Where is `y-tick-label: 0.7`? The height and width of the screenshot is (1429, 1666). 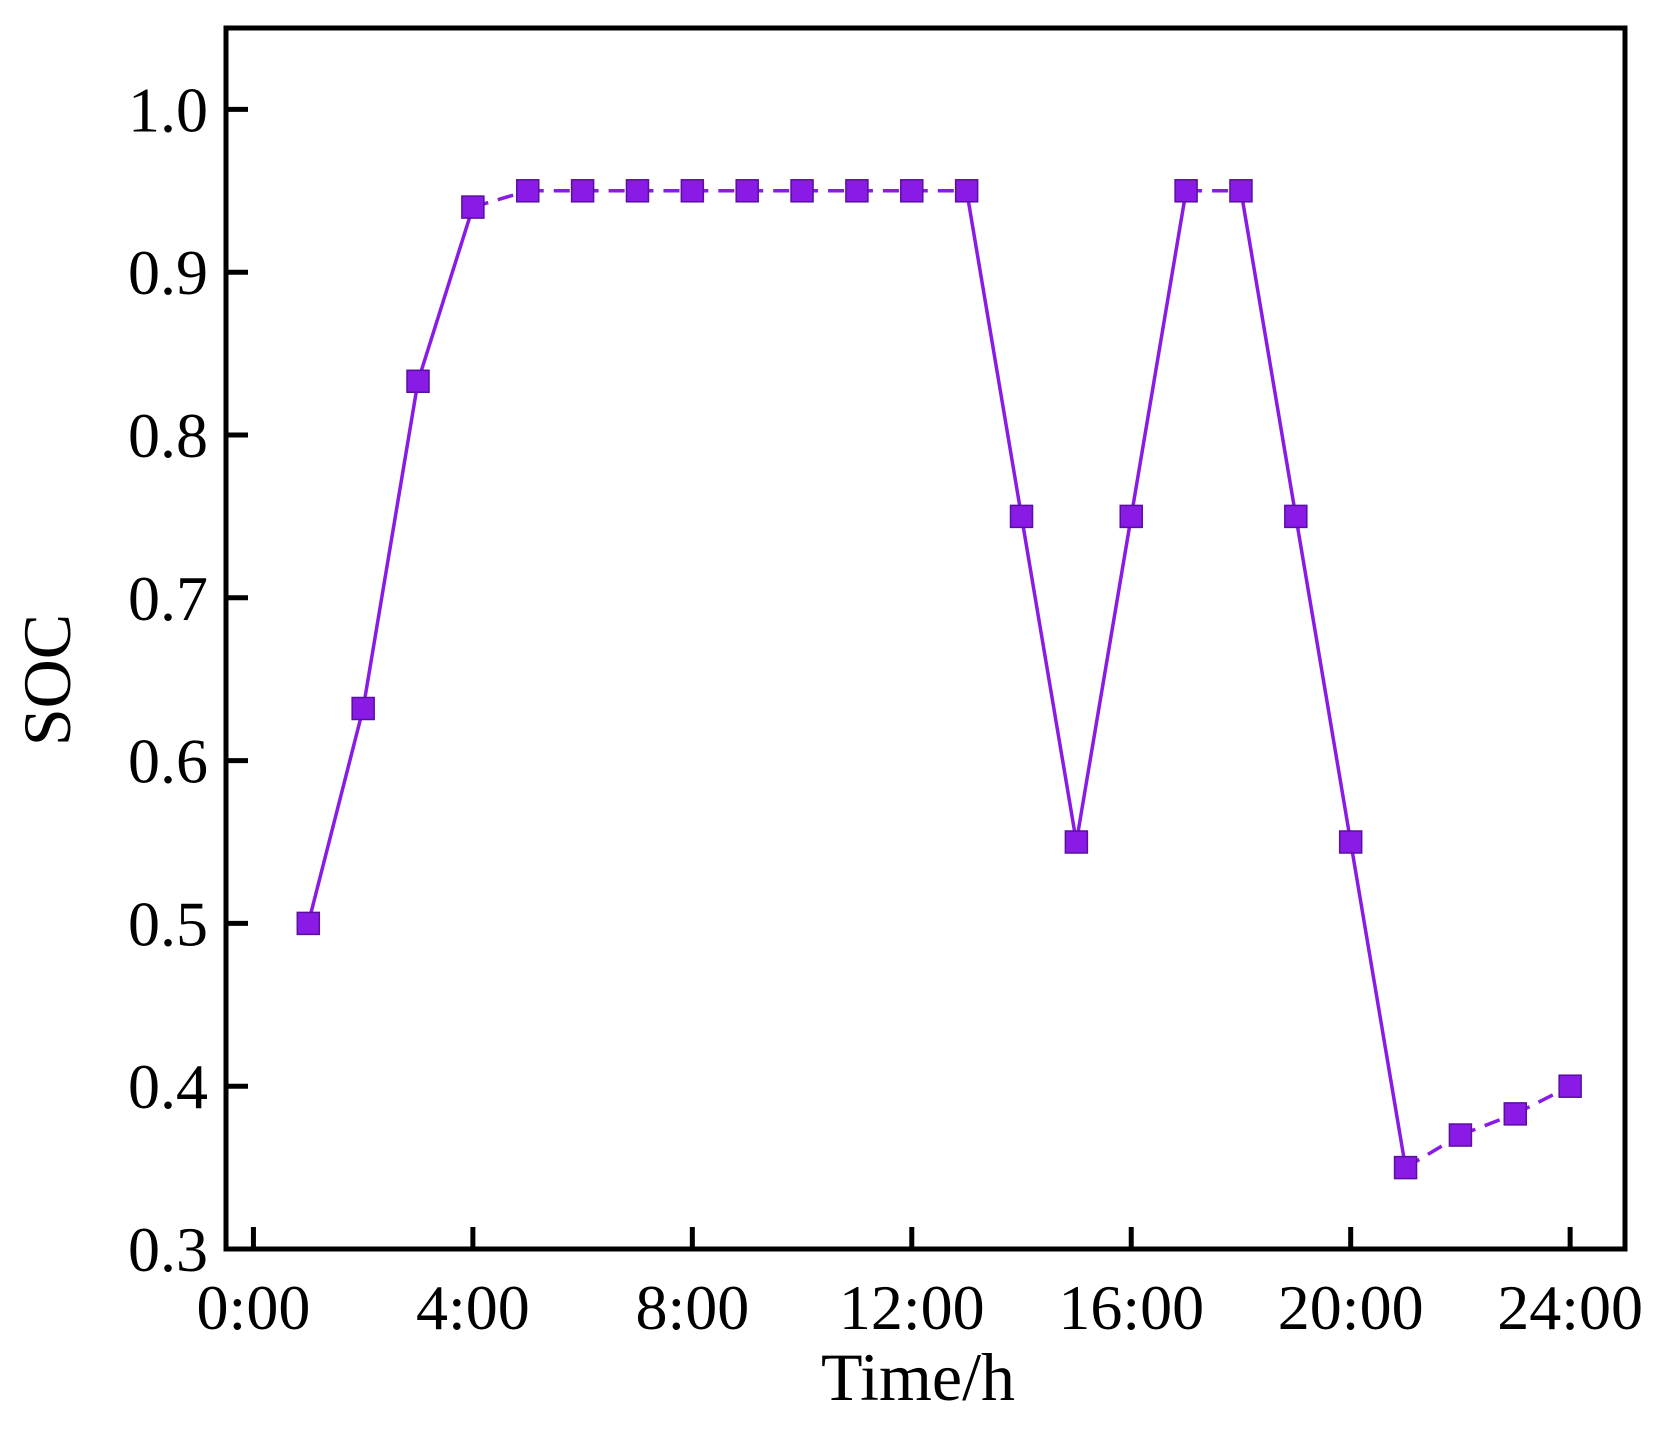
y-tick-label: 0.7 is located at coordinates (168, 598).